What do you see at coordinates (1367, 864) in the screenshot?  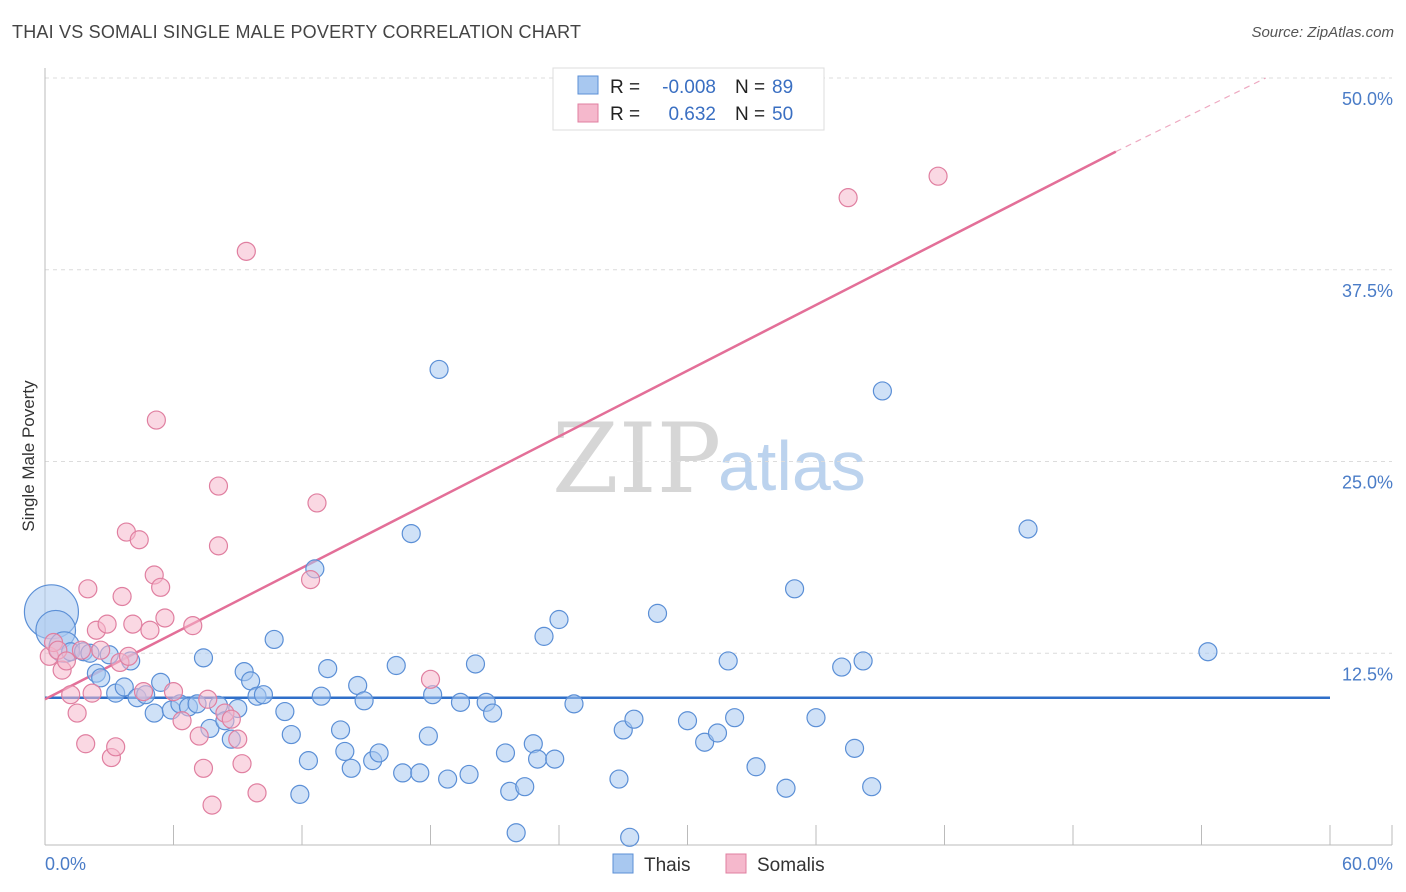 I see `x-tick-label: 60.0%` at bounding box center [1367, 864].